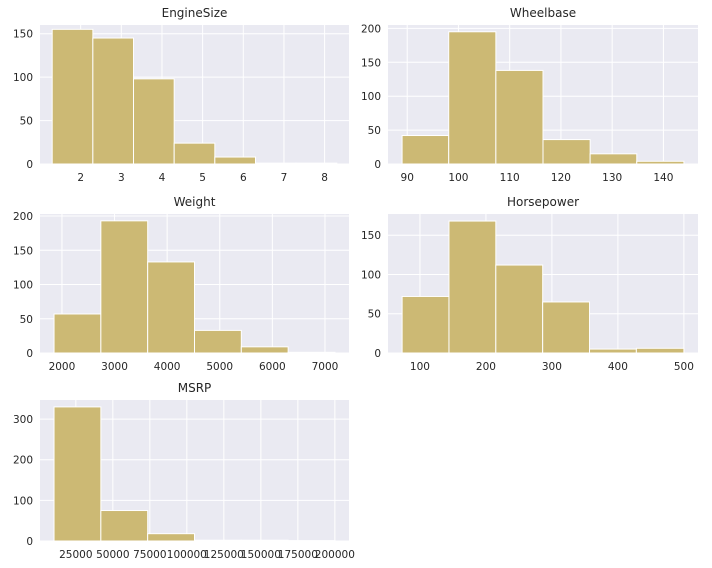 The height and width of the screenshot is (568, 712). I want to click on subplot-title: Weight, so click(195, 202).